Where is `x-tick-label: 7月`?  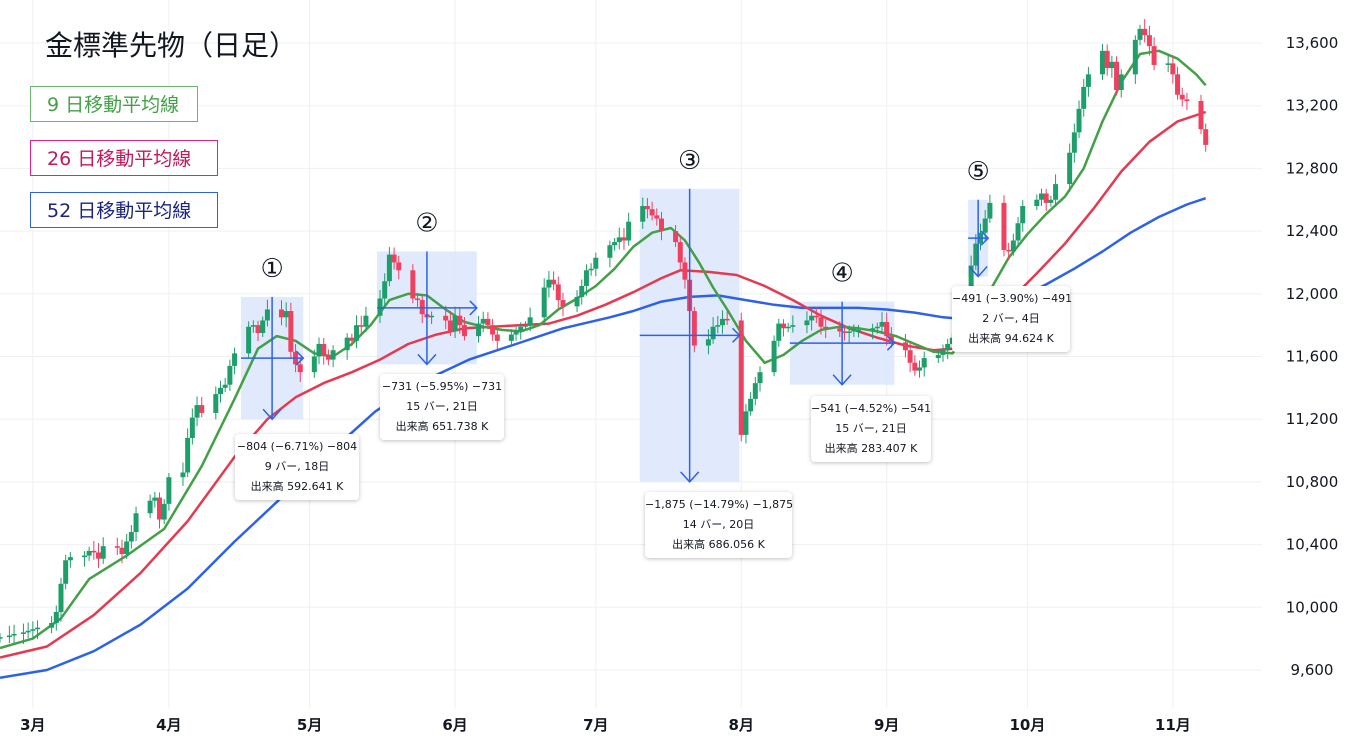
x-tick-label: 7月 is located at coordinates (595, 725).